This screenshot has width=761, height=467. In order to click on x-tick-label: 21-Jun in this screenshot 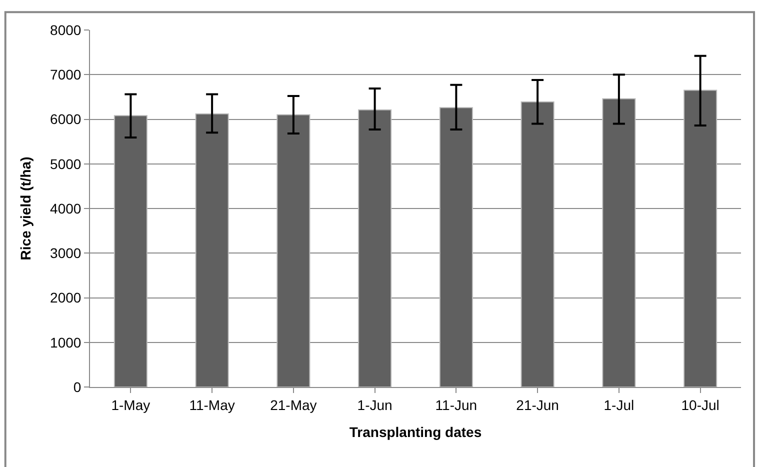, I will do `click(537, 404)`.